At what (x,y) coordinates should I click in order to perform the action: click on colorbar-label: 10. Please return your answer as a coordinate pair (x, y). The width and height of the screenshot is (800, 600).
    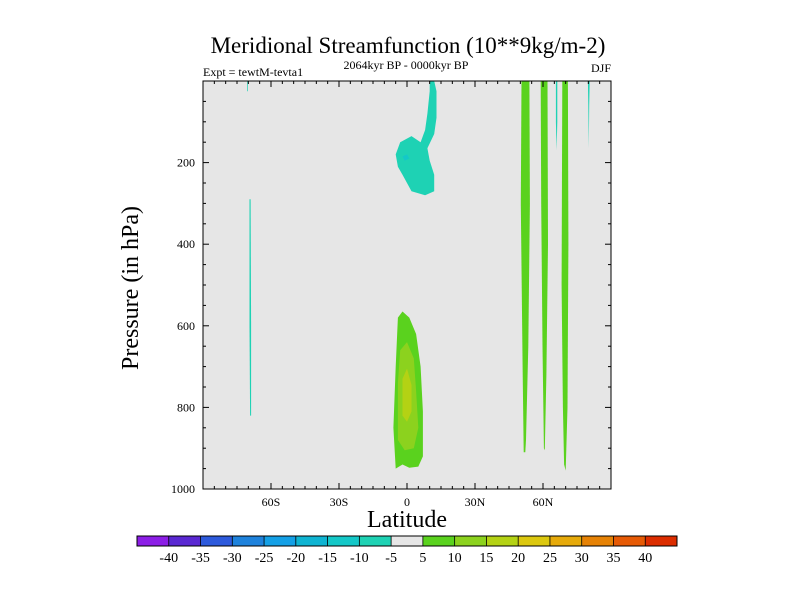
    Looking at the image, I should click on (455, 558).